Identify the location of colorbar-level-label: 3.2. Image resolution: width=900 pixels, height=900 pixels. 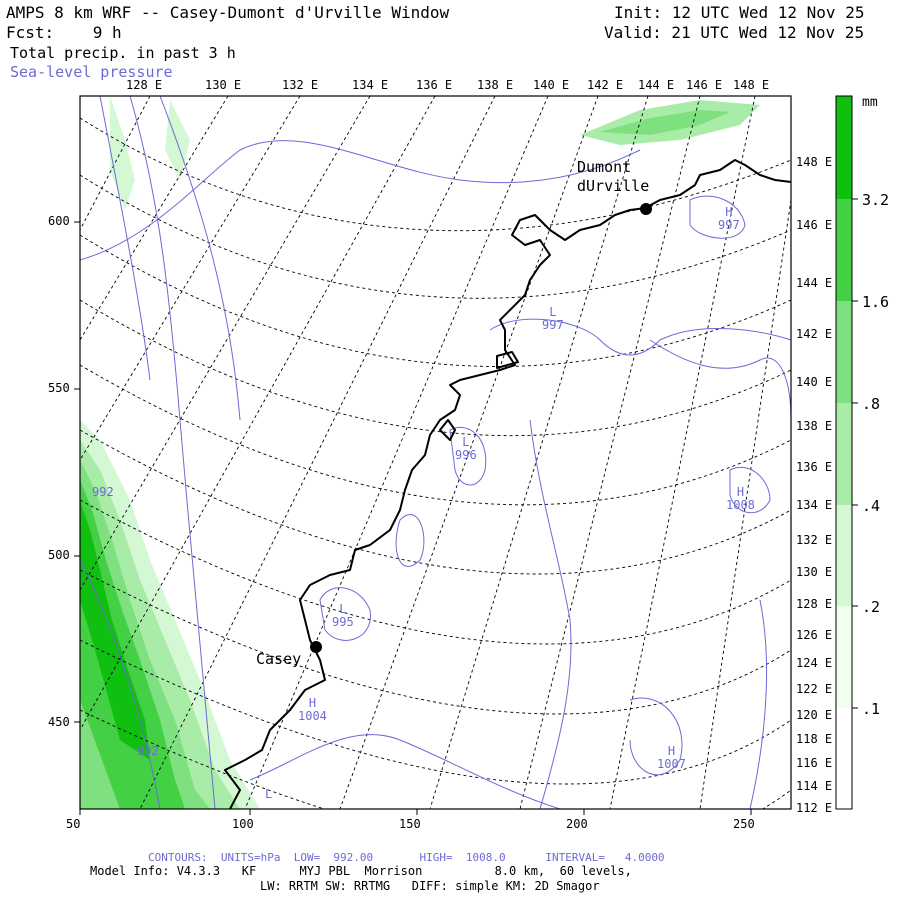
(876, 200).